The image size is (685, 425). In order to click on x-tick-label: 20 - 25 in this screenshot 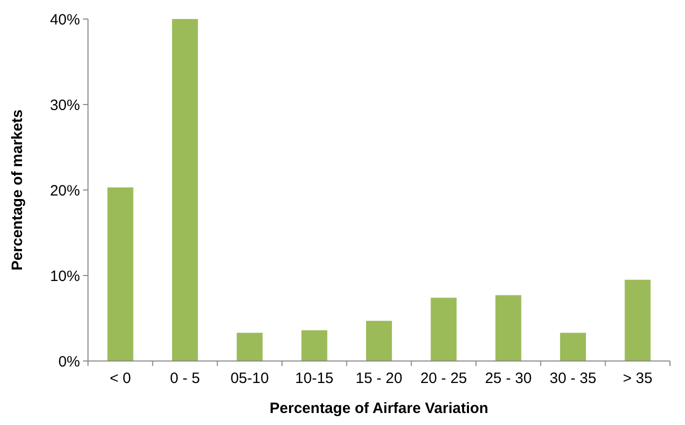, I will do `click(444, 378)`.